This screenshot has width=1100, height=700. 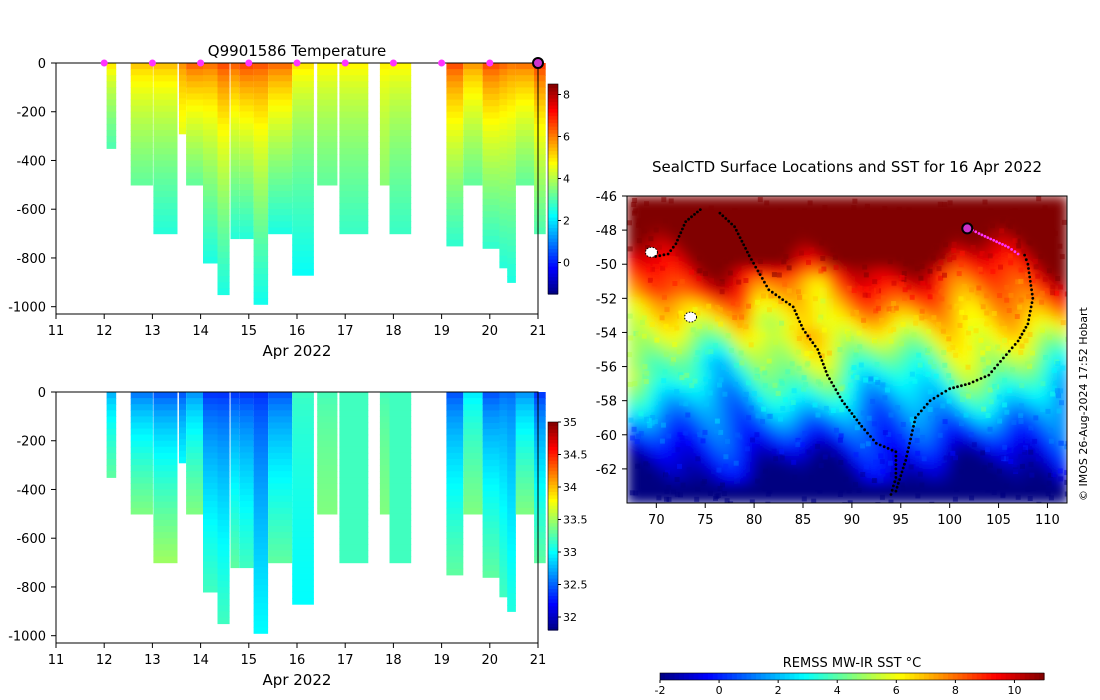 What do you see at coordinates (606, 299) in the screenshot?
I see `map-y-tick-label: -52` at bounding box center [606, 299].